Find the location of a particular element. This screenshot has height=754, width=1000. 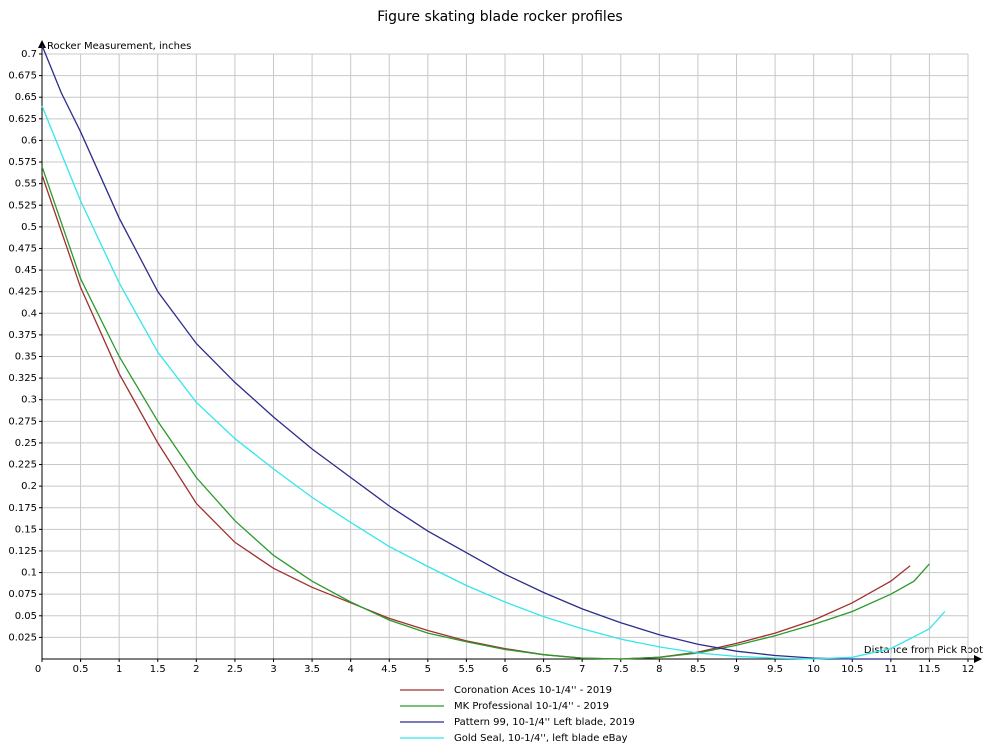

x-tick-label: 1.5 is located at coordinates (158, 669).